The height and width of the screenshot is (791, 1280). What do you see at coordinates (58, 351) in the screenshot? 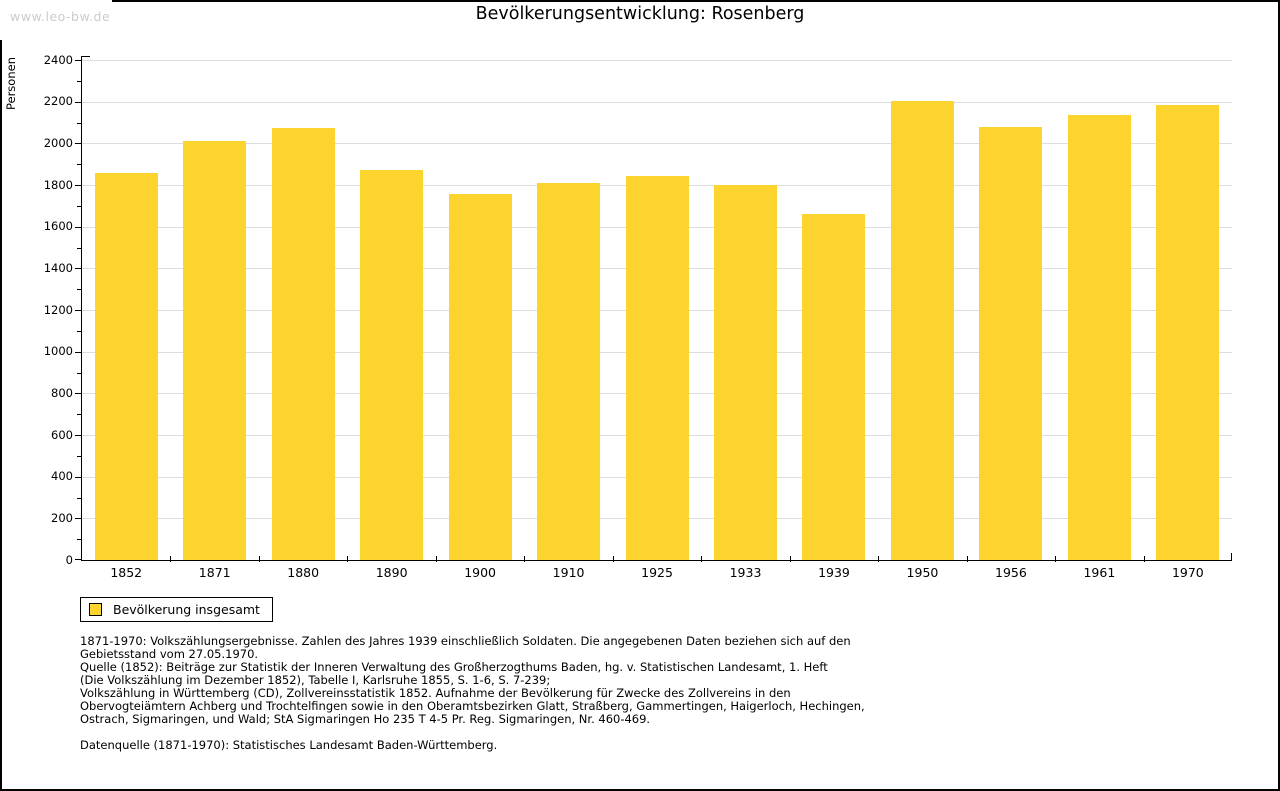
I see `y-tick-label-1000: 1000` at bounding box center [58, 351].